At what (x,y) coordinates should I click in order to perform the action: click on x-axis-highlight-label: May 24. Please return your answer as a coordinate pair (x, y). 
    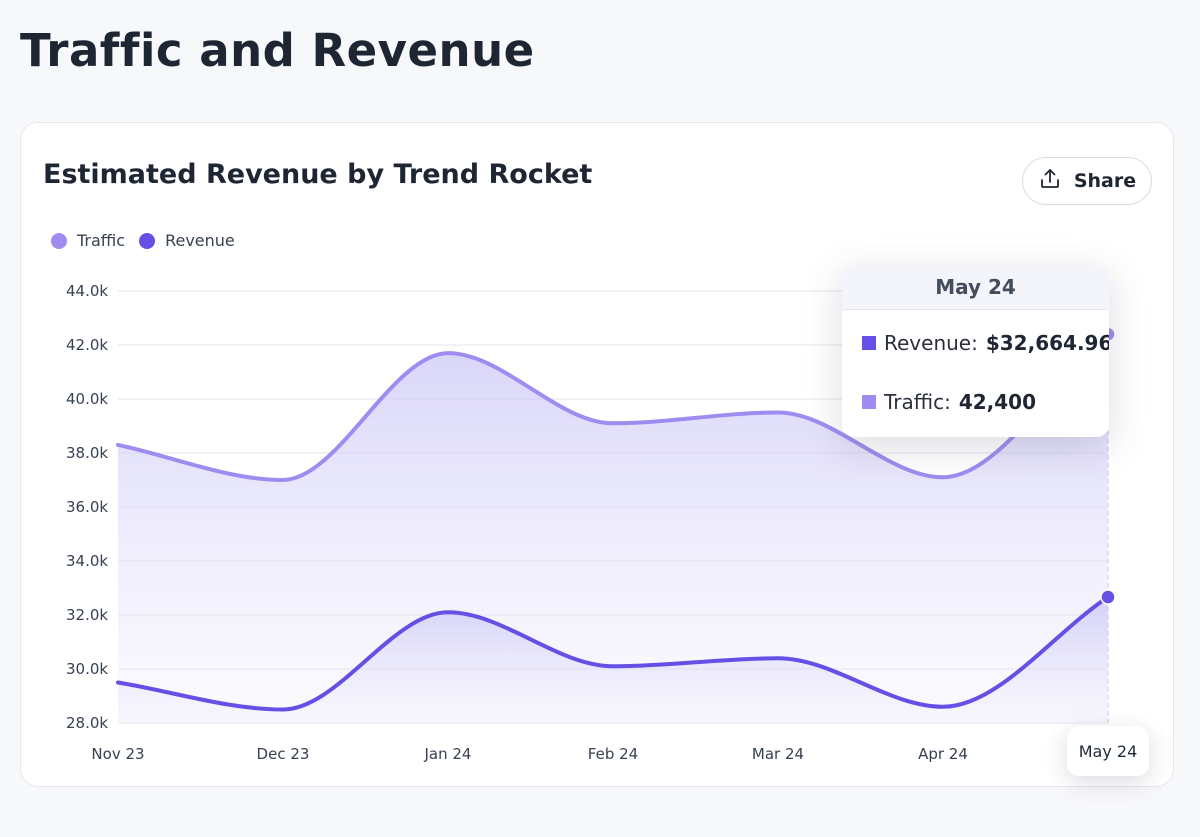
    Looking at the image, I should click on (1108, 751).